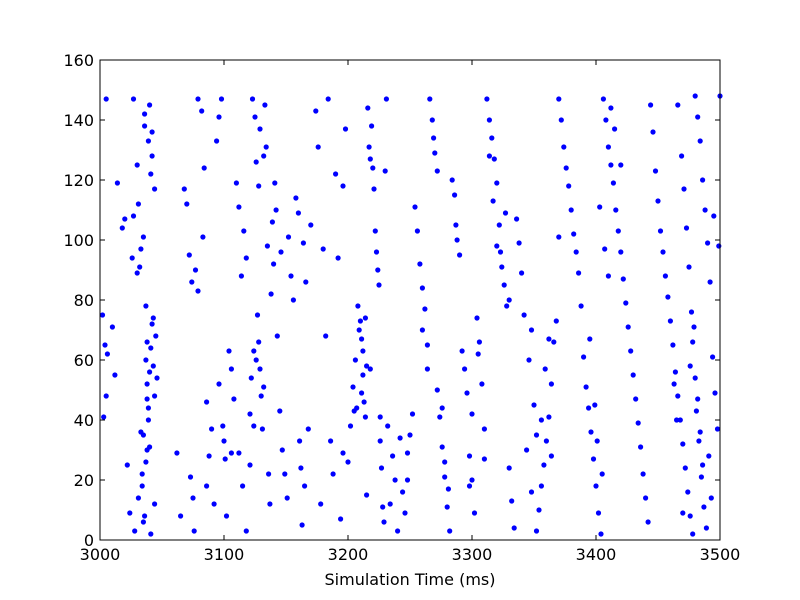  Describe the element at coordinates (472, 554) in the screenshot. I see `x-tick-label: 3300` at that location.